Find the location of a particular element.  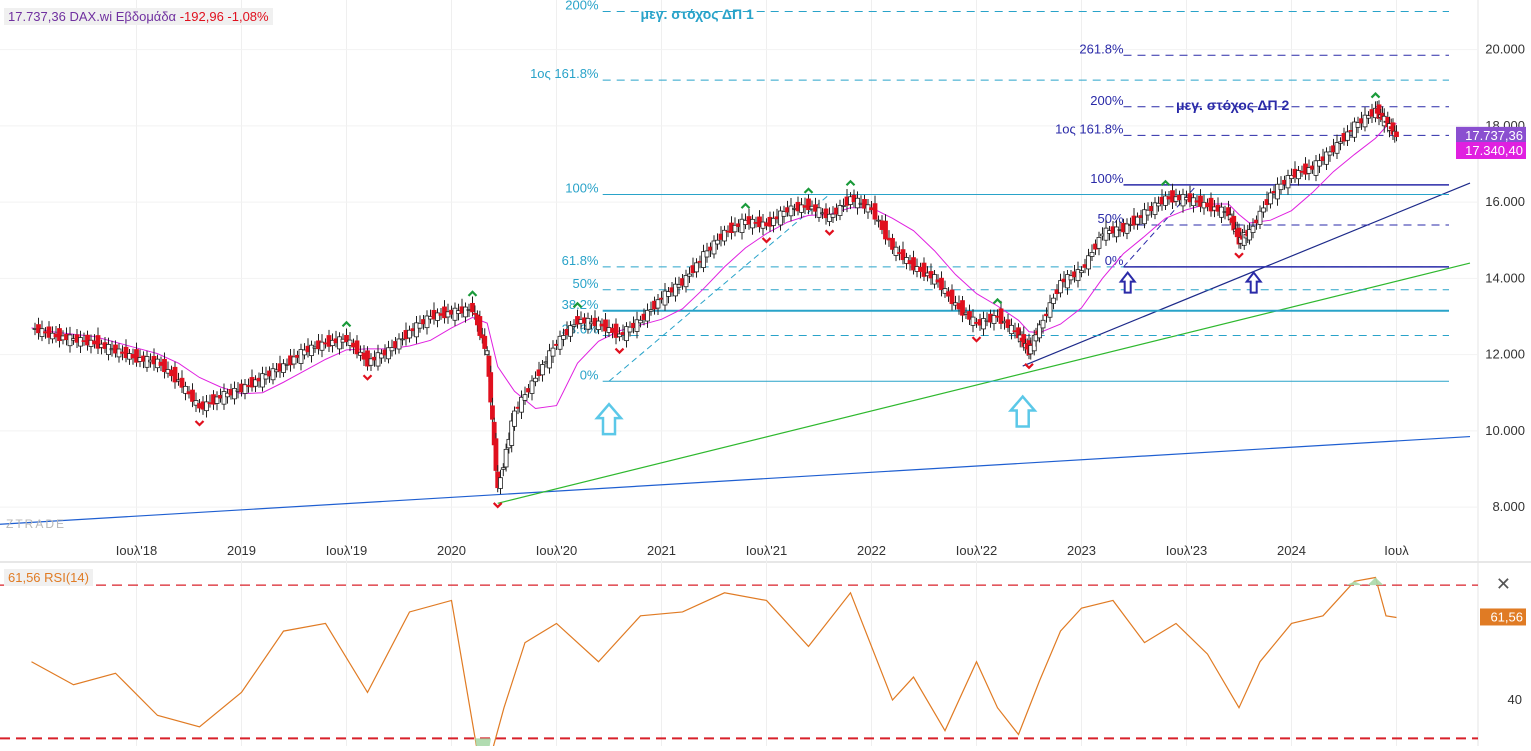

ma-price-tag is located at coordinates (1491, 150).